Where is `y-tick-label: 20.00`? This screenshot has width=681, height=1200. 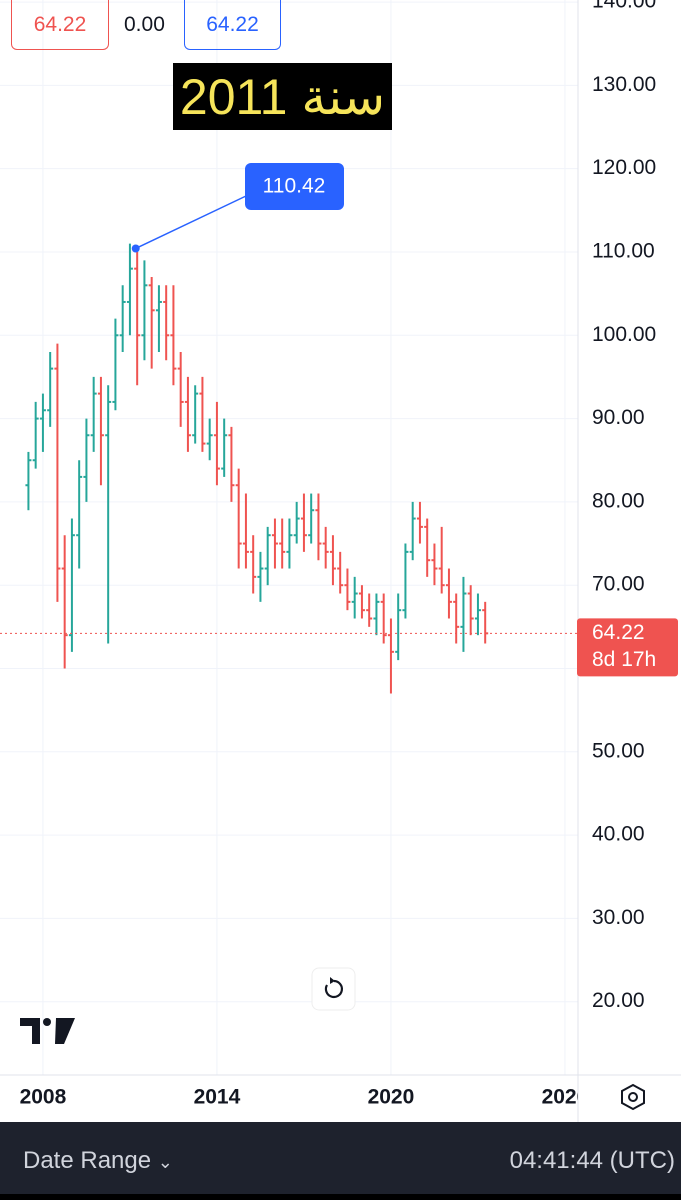
y-tick-label: 20.00 is located at coordinates (618, 1000).